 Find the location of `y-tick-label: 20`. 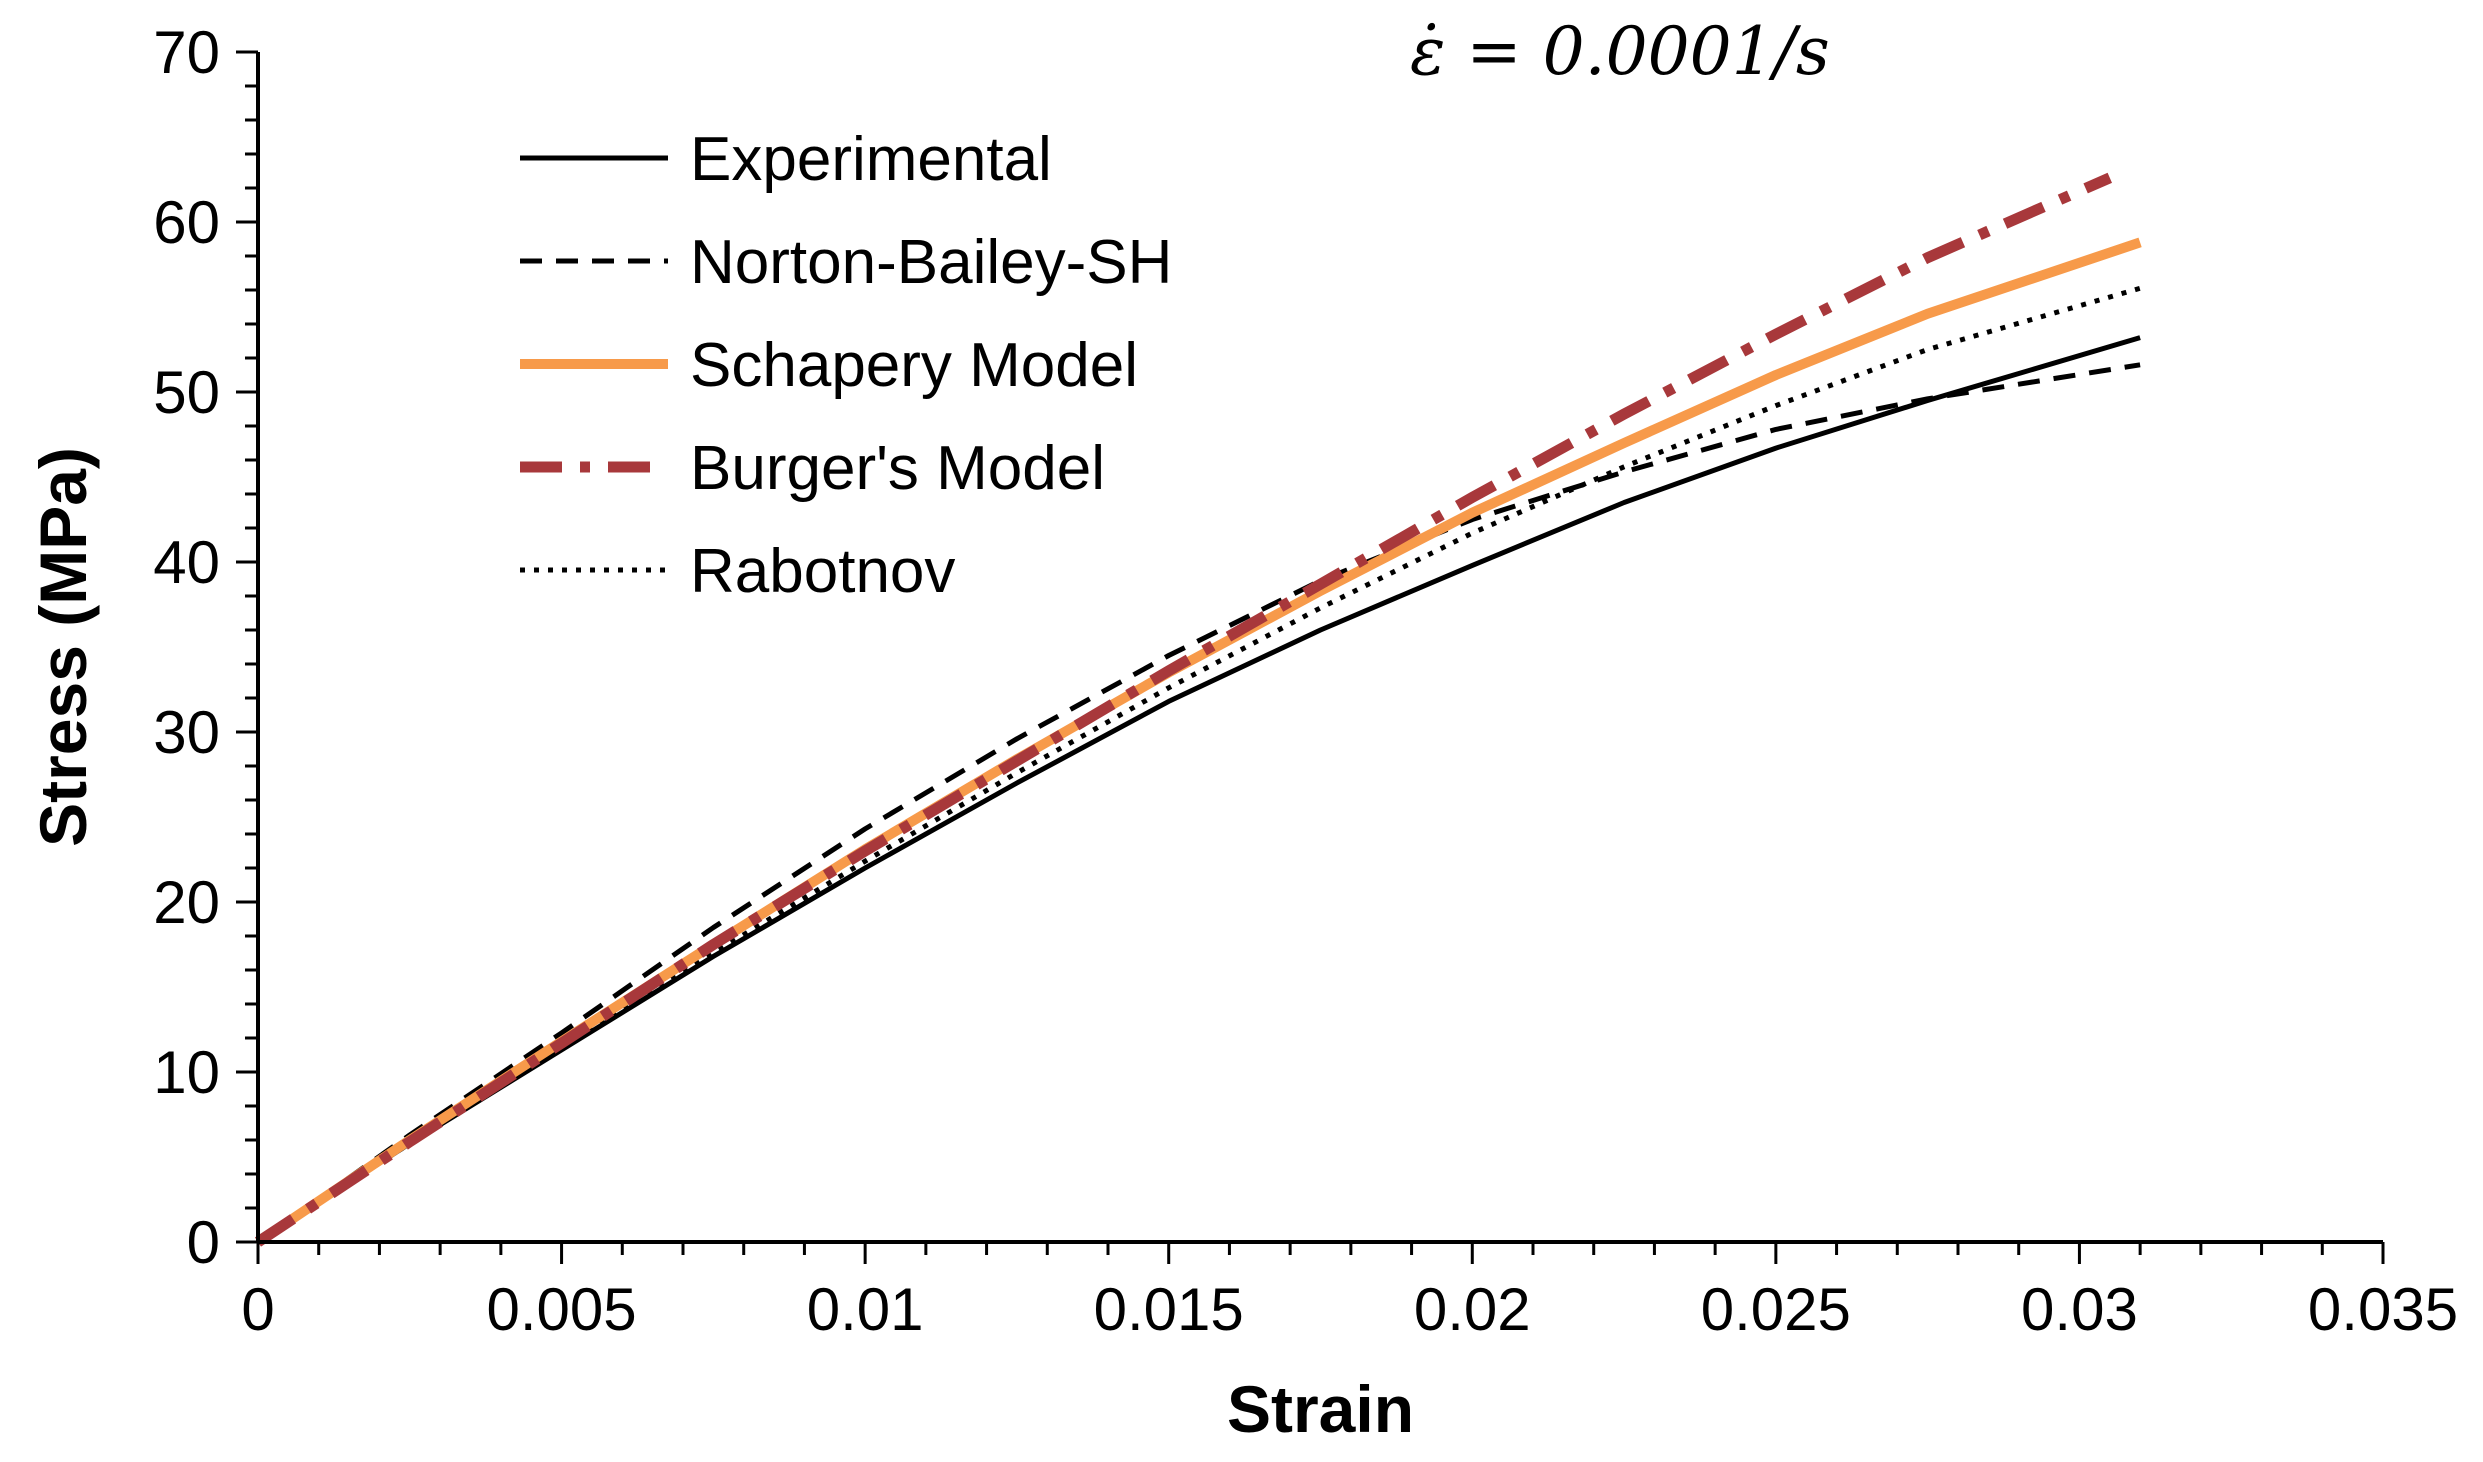

y-tick-label: 20 is located at coordinates (186, 902).